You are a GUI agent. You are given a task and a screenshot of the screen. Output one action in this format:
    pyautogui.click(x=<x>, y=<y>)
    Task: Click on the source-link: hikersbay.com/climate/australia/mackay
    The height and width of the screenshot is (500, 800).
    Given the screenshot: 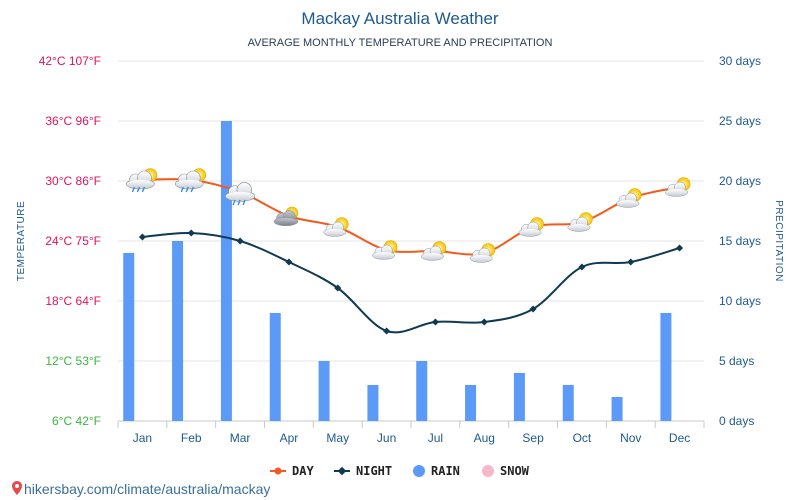 What is the action you would take?
    pyautogui.click(x=141, y=489)
    